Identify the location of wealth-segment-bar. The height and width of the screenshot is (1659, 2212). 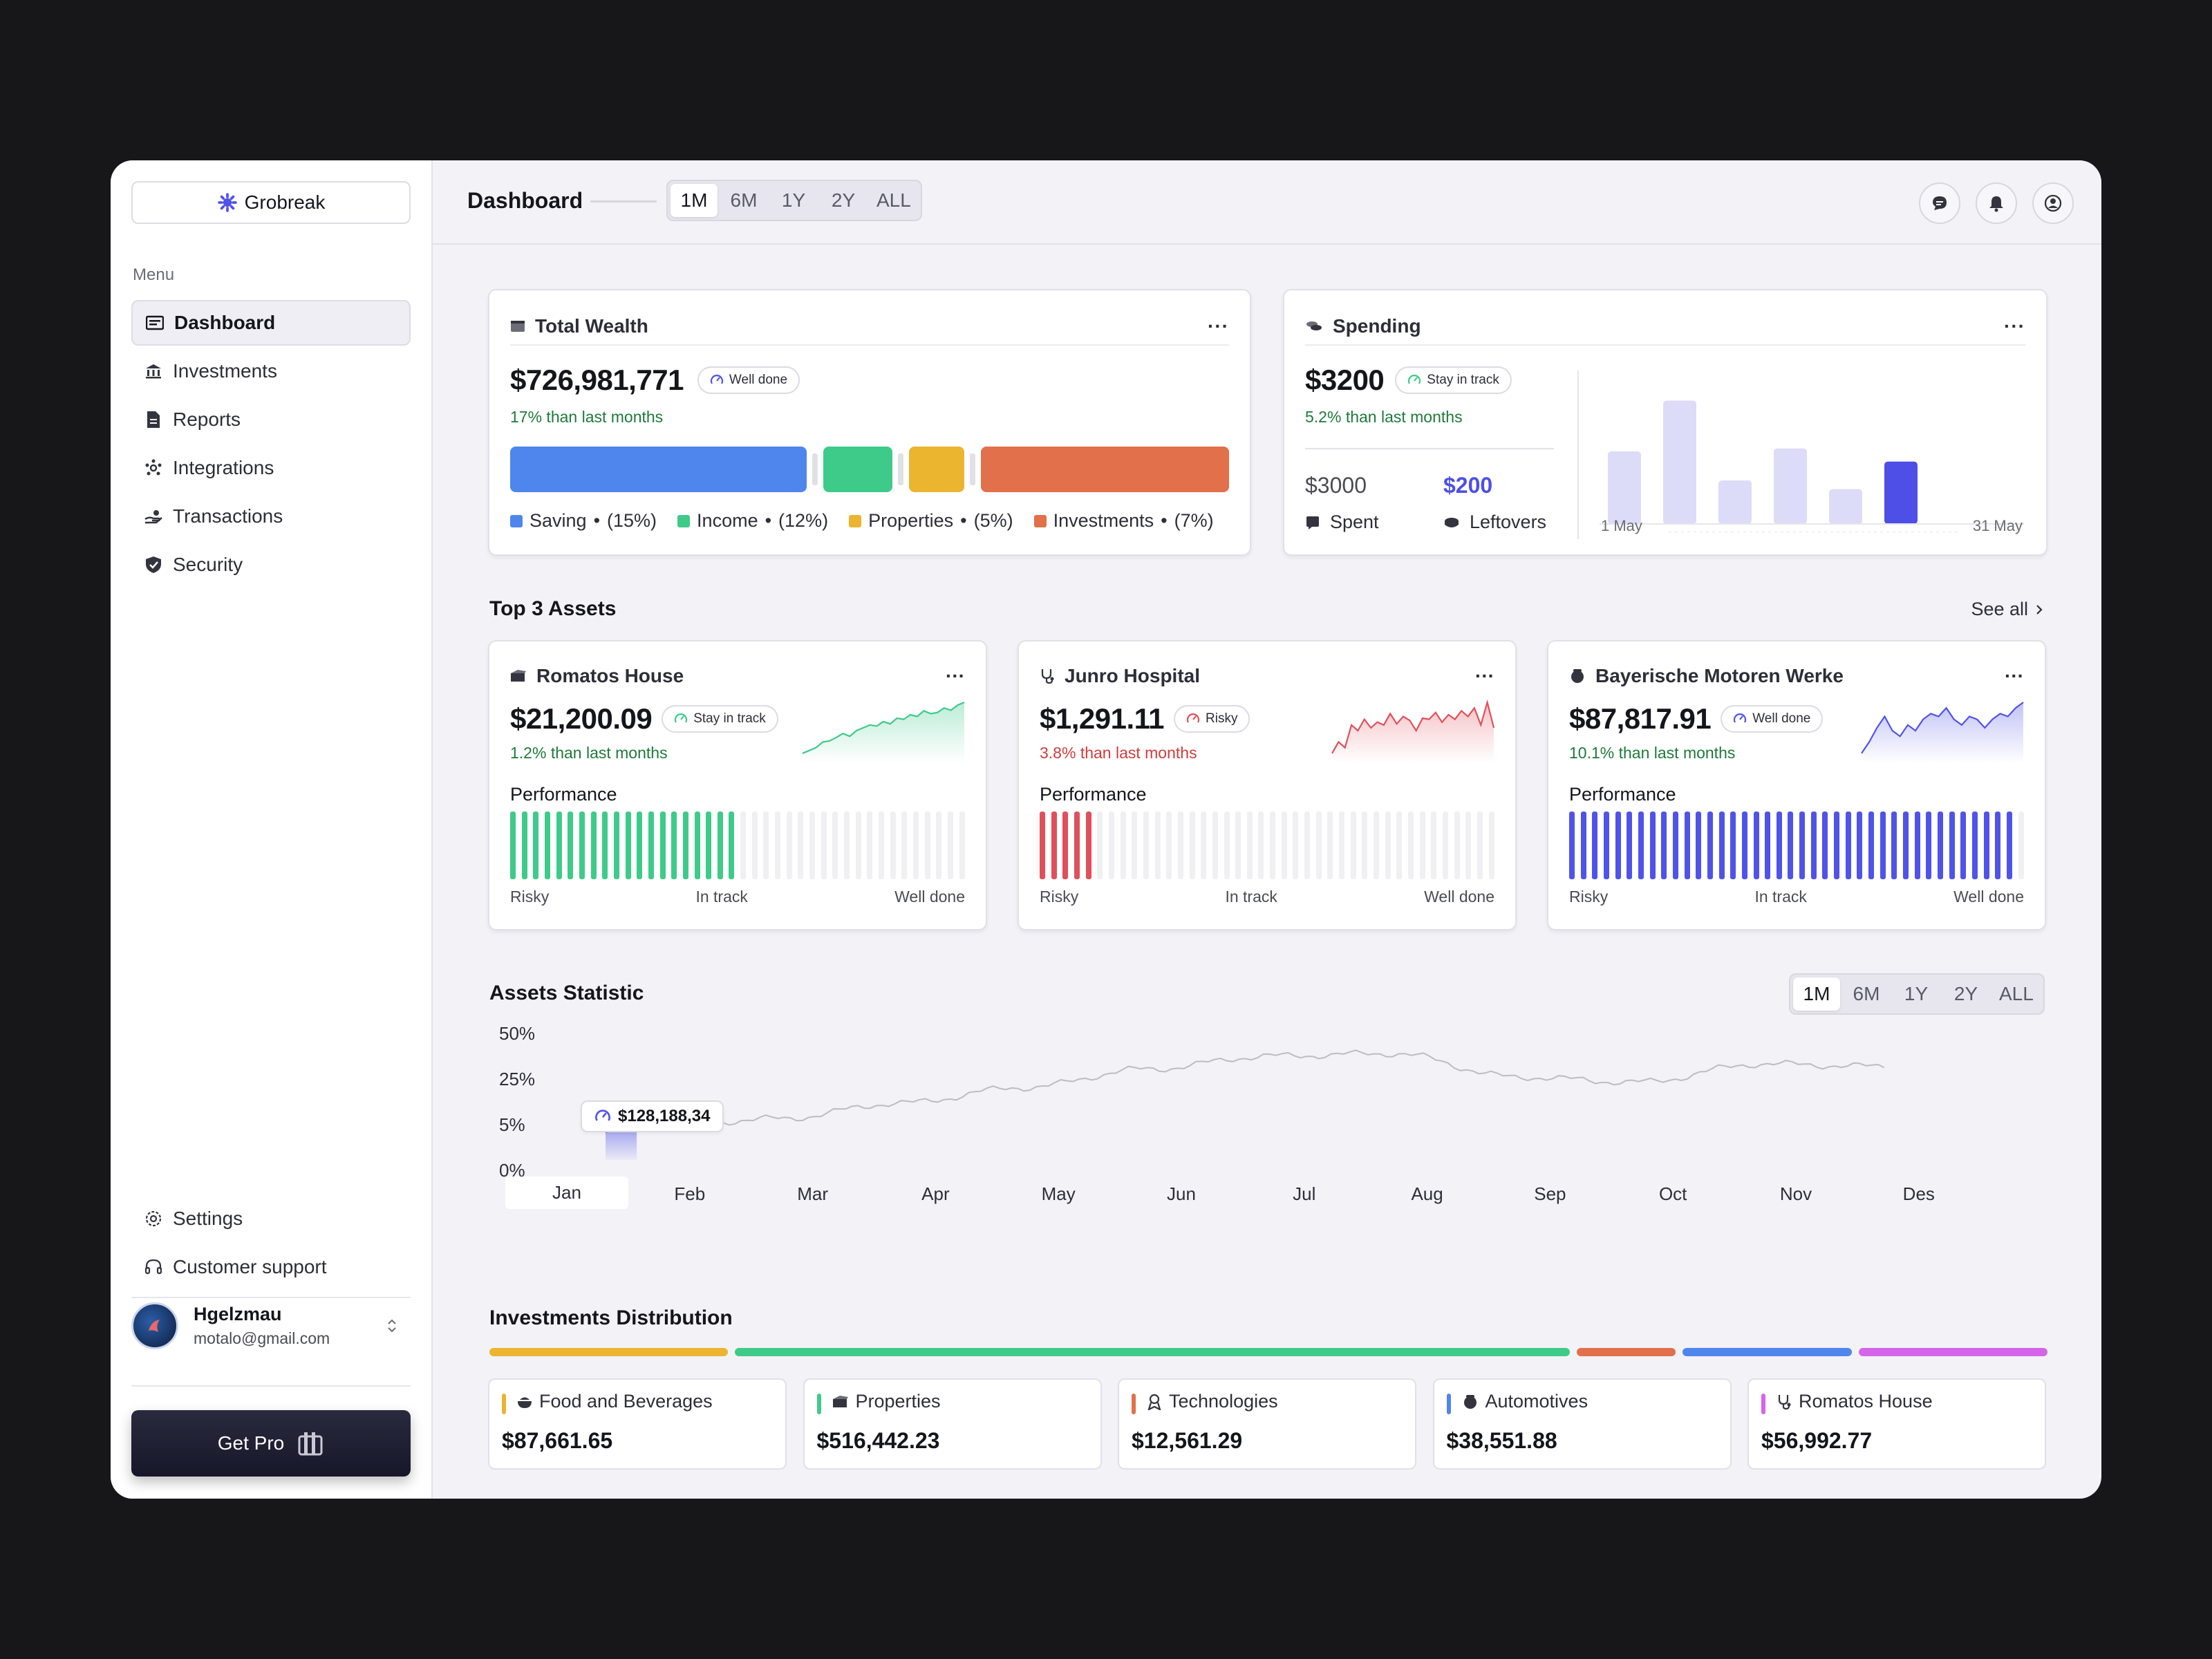
(869, 469).